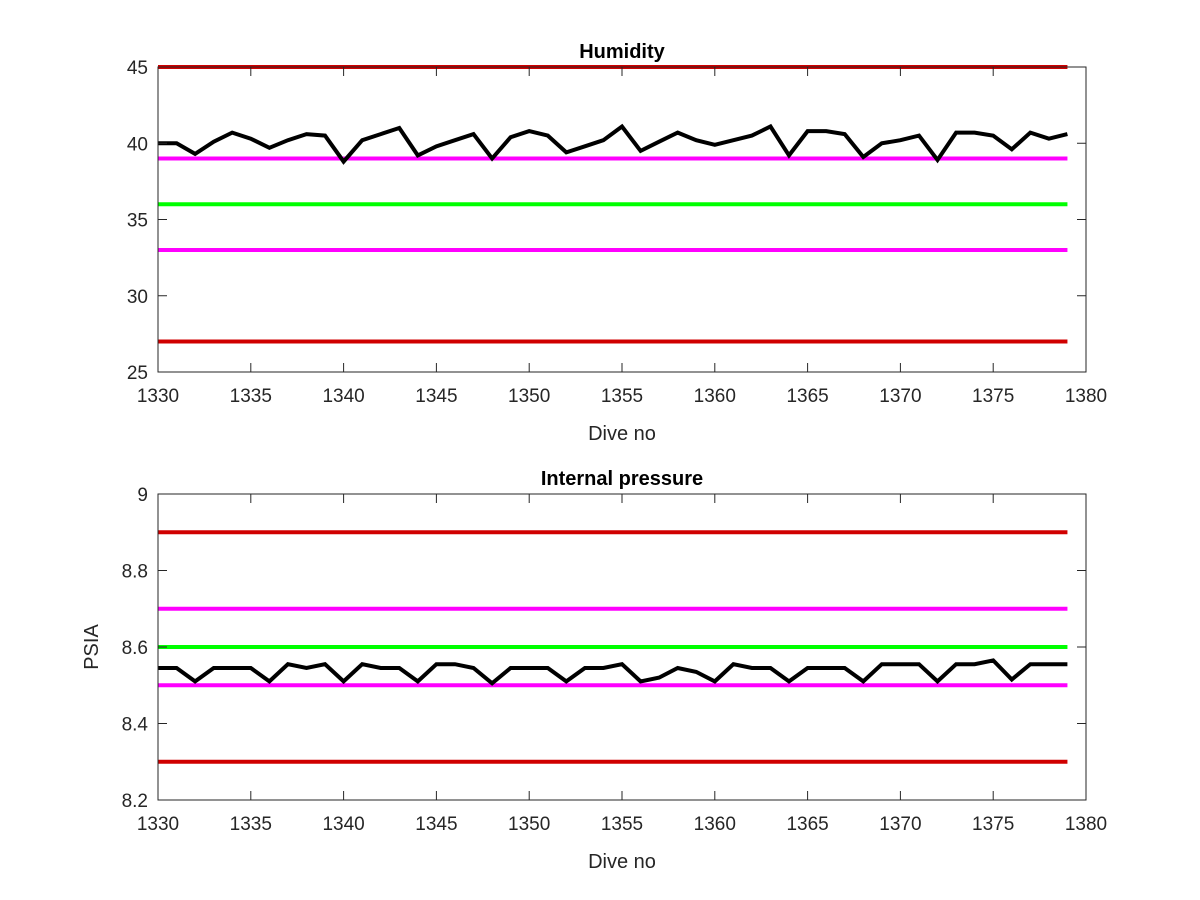  I want to click on y-tick-label: 45, so click(137, 68).